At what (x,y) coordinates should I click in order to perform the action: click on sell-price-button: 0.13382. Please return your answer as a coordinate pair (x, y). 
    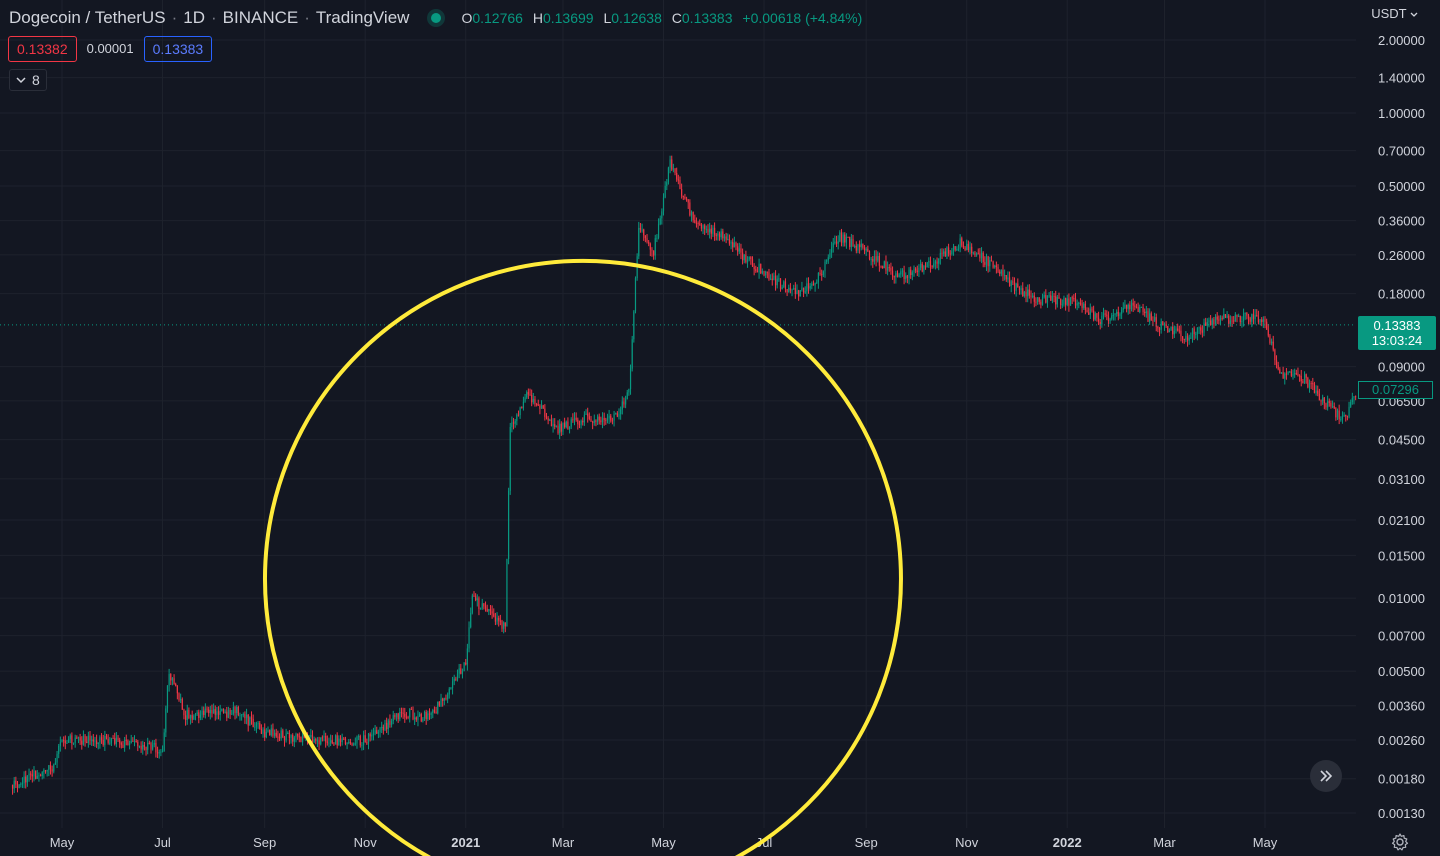
    Looking at the image, I should click on (42, 49).